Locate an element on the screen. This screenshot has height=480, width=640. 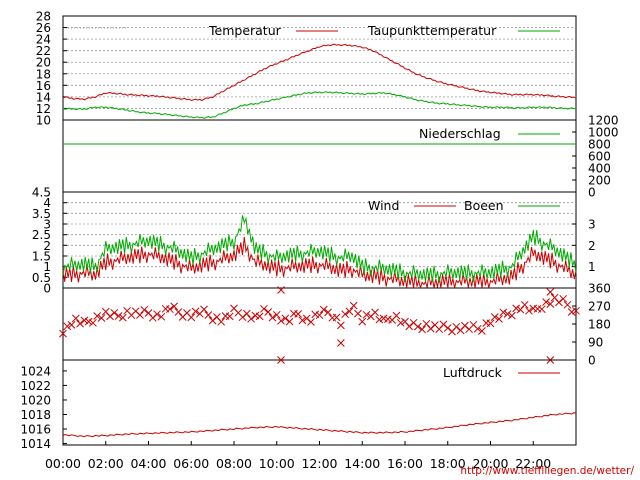
legend-label: Taupunkttemperatur is located at coordinates (432, 30).